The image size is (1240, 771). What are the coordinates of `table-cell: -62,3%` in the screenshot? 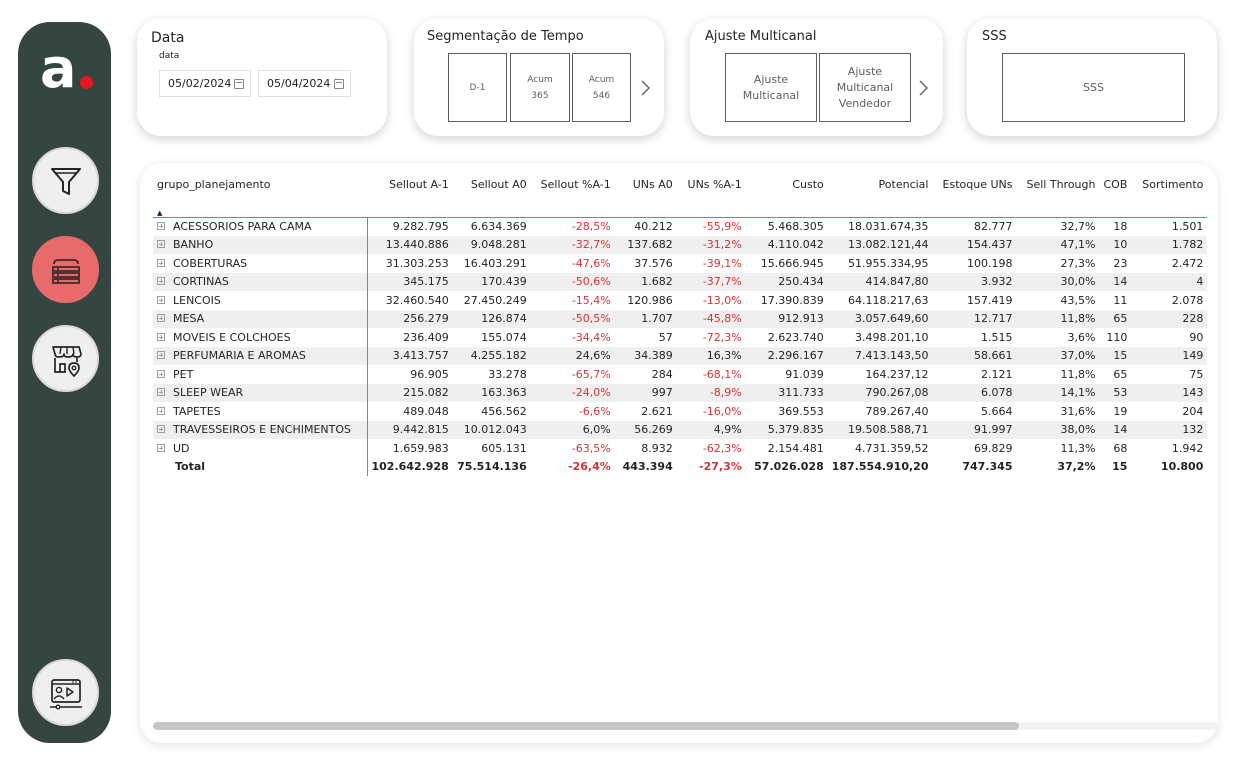 It's located at (722, 448).